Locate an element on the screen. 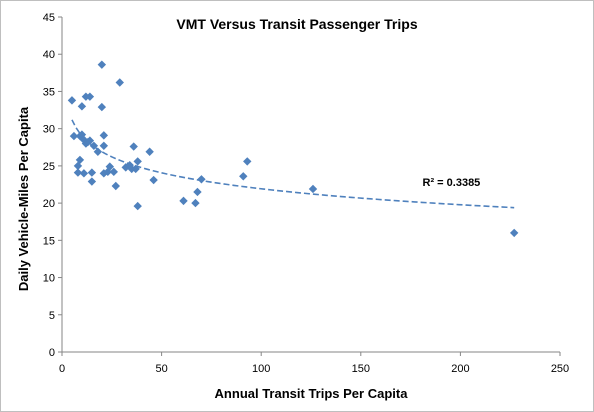  y-tick-label: 30 is located at coordinates (49, 130).